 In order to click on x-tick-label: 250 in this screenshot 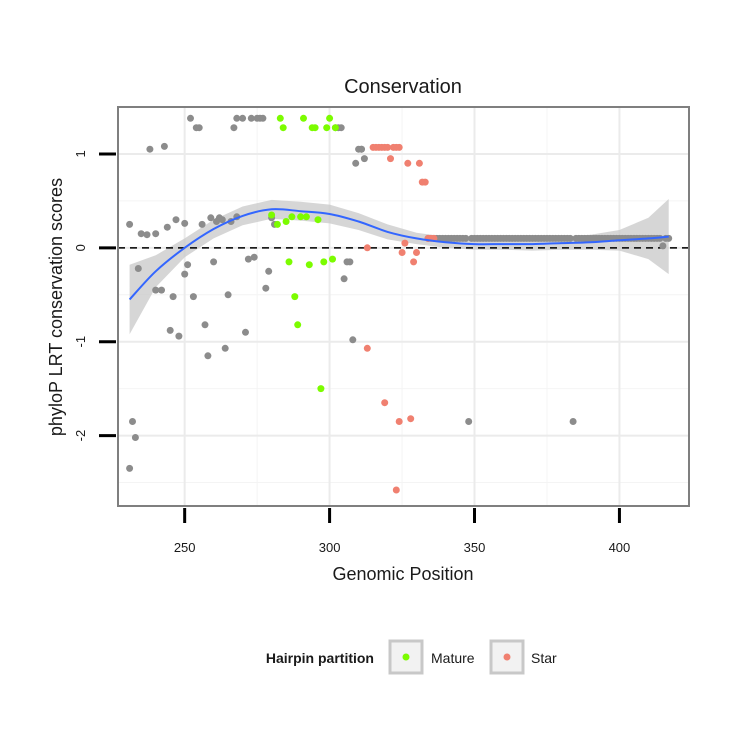, I will do `click(185, 547)`.